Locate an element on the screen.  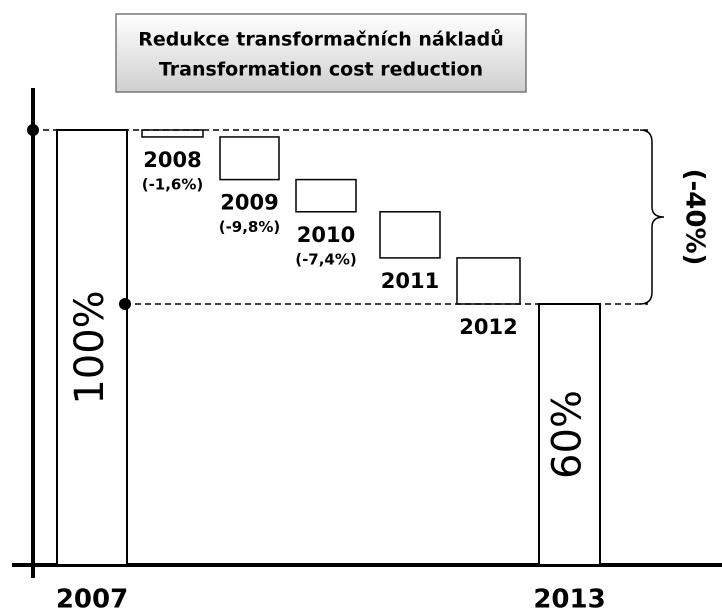
x-tick-label: 2007 is located at coordinates (92, 599).